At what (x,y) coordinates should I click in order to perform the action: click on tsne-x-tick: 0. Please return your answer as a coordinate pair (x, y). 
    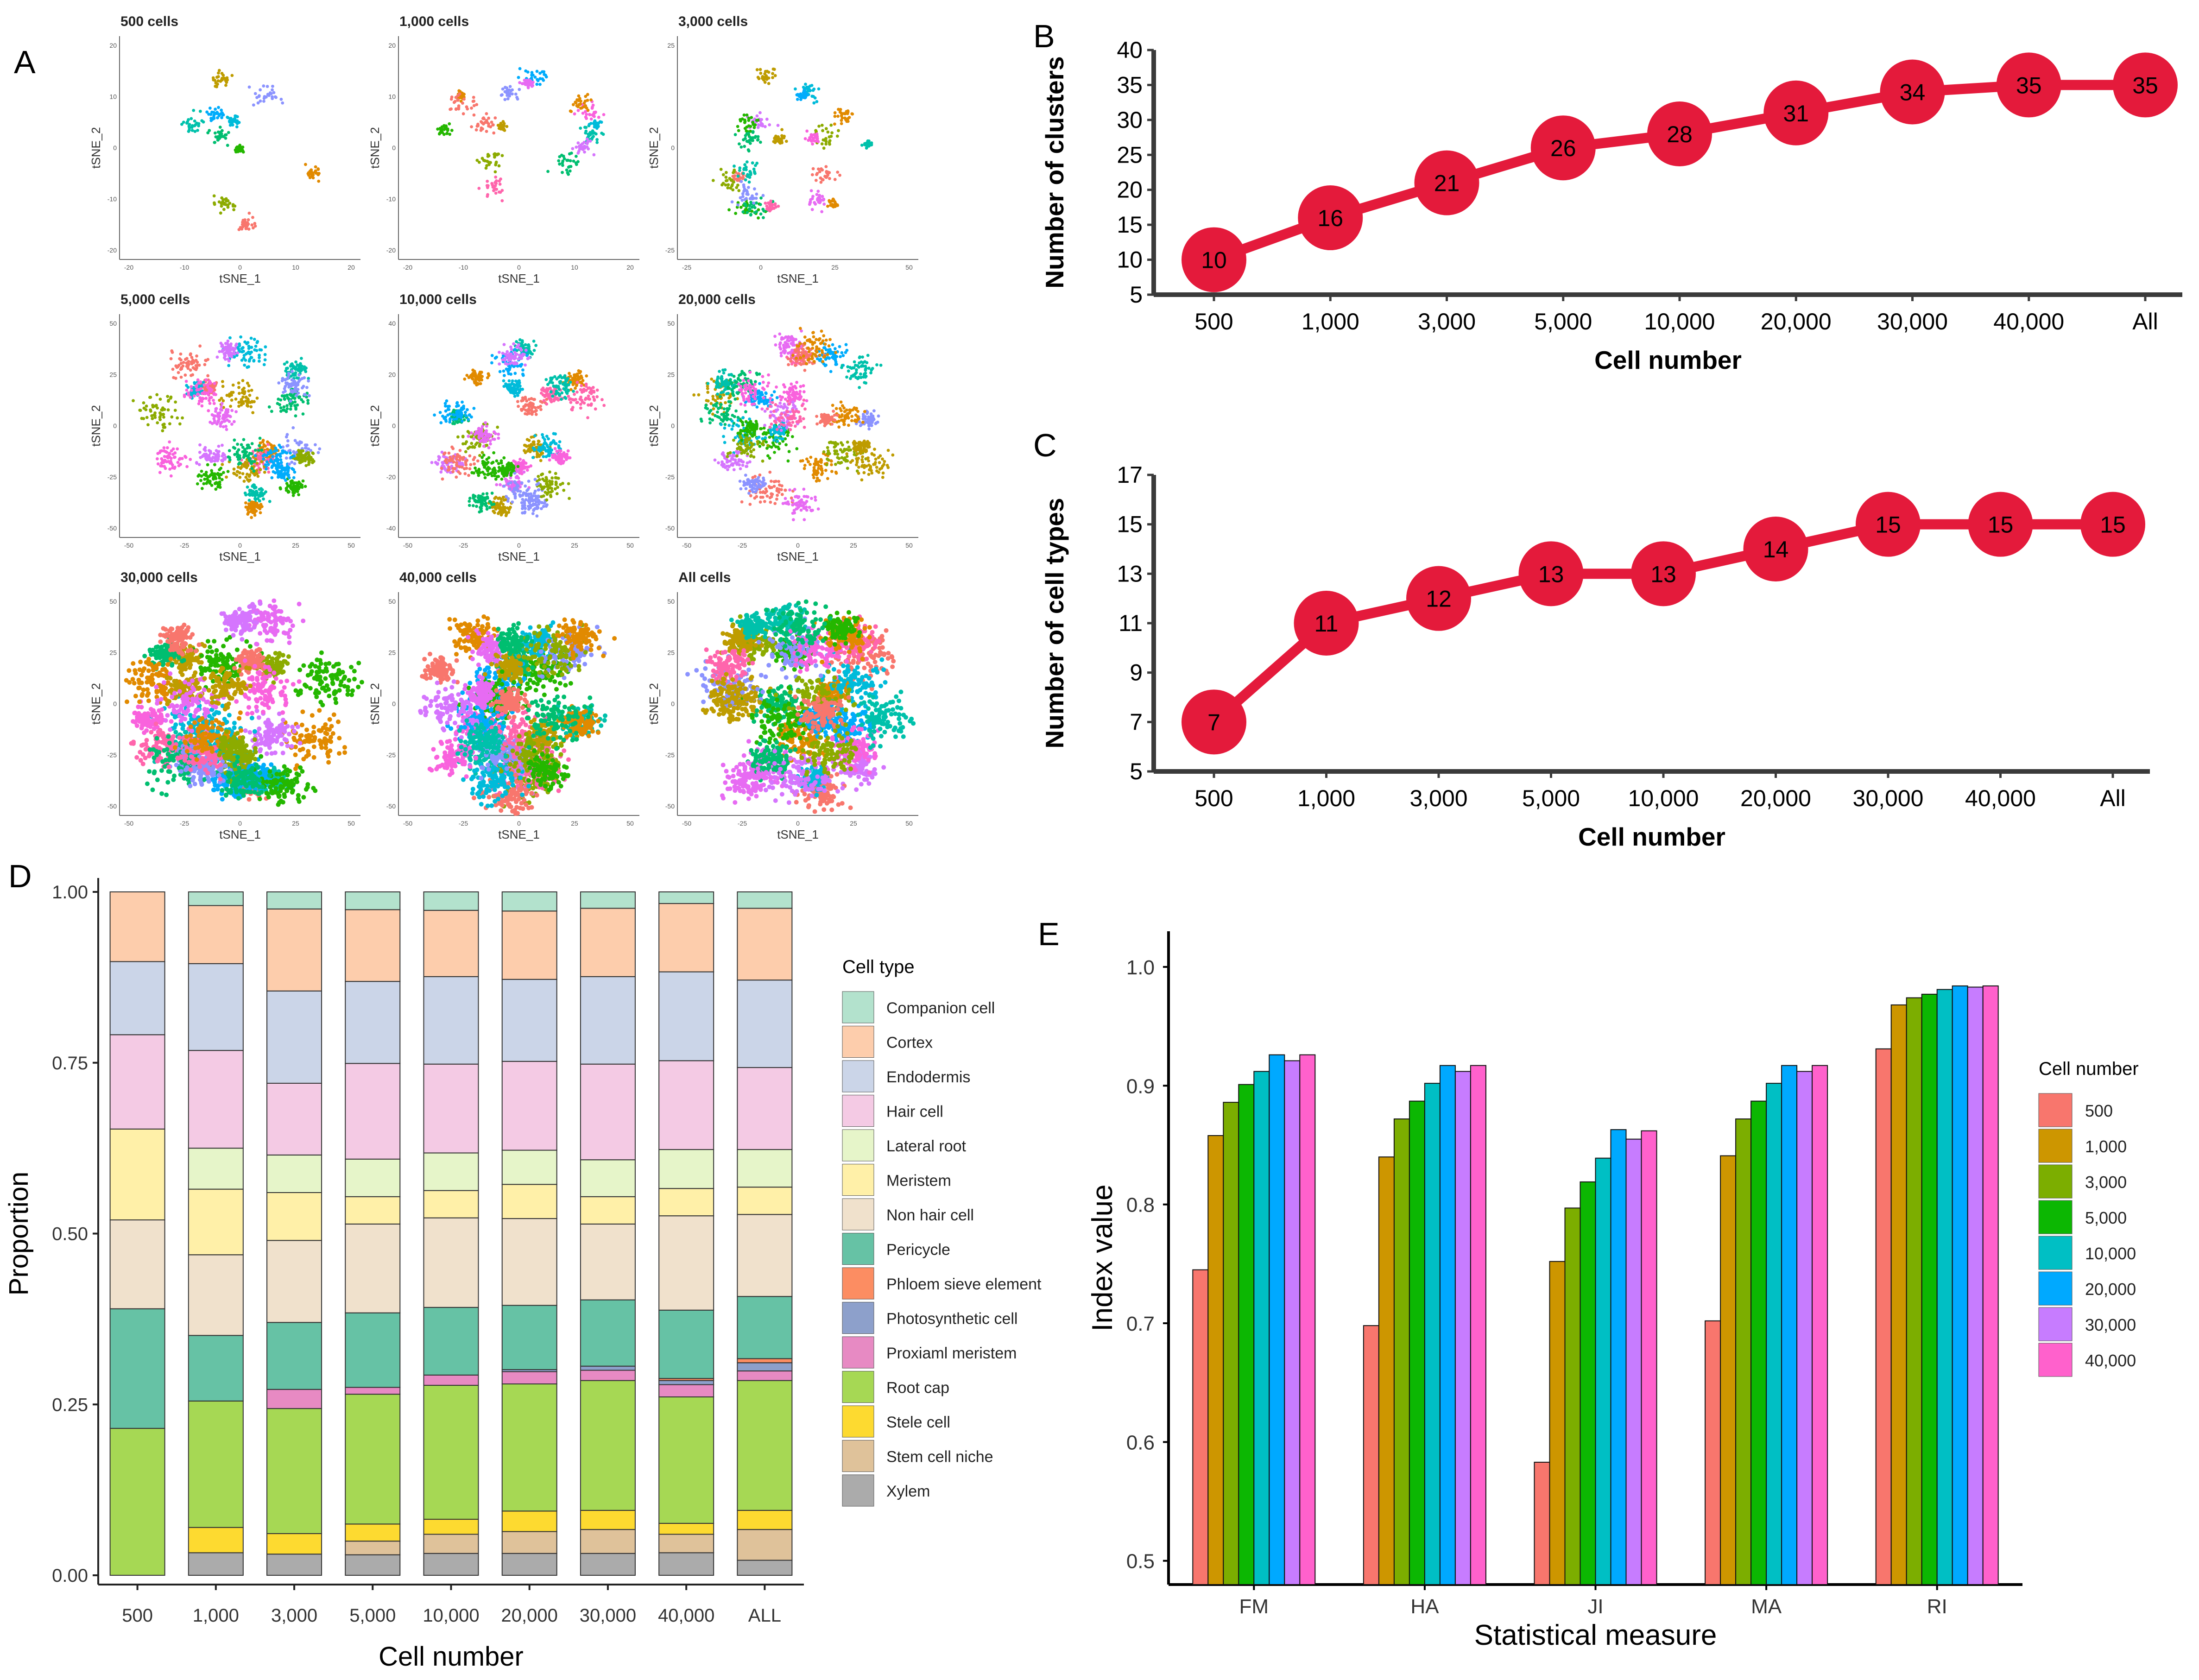
    Looking at the image, I should click on (761, 267).